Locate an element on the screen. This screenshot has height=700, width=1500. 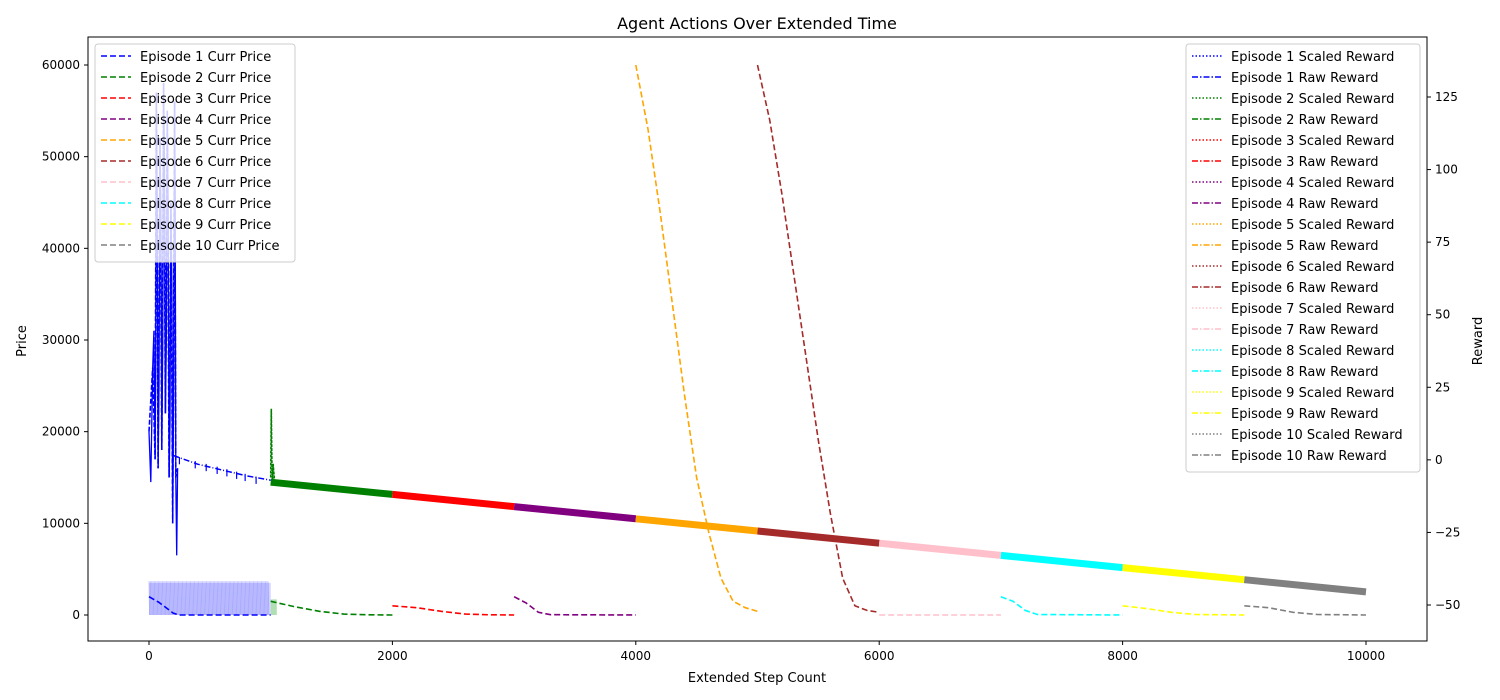
episode-2-scaled-reward-band is located at coordinates (273, 607).